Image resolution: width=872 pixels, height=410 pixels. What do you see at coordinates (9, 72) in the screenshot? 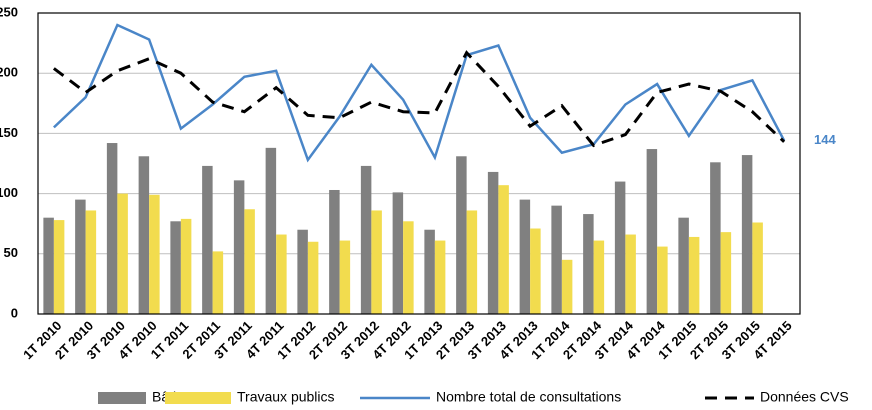
I see `y-tick-label: 200` at bounding box center [9, 72].